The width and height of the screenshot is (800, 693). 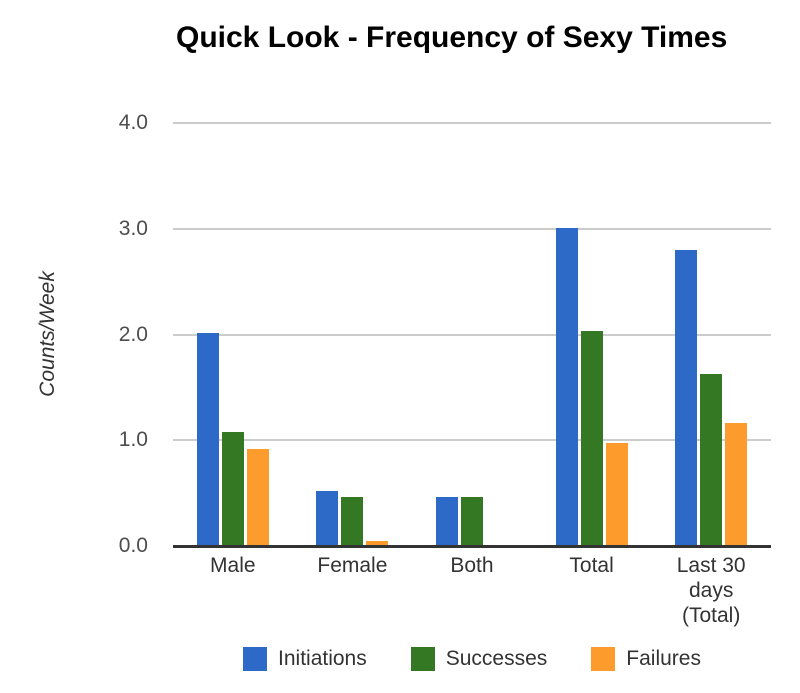 What do you see at coordinates (603, 659) in the screenshot?
I see `legend-swatch-failures` at bounding box center [603, 659].